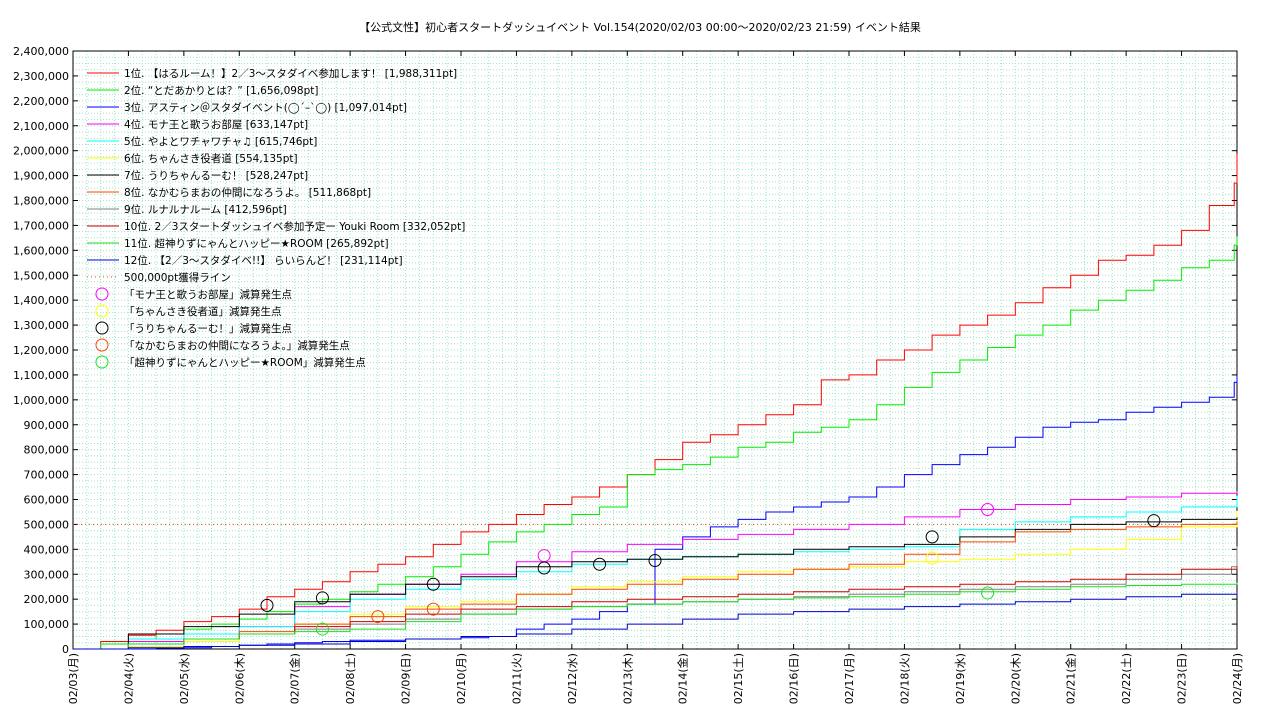  I want to click on x-tick-label: 02/21(金), so click(1071, 678).